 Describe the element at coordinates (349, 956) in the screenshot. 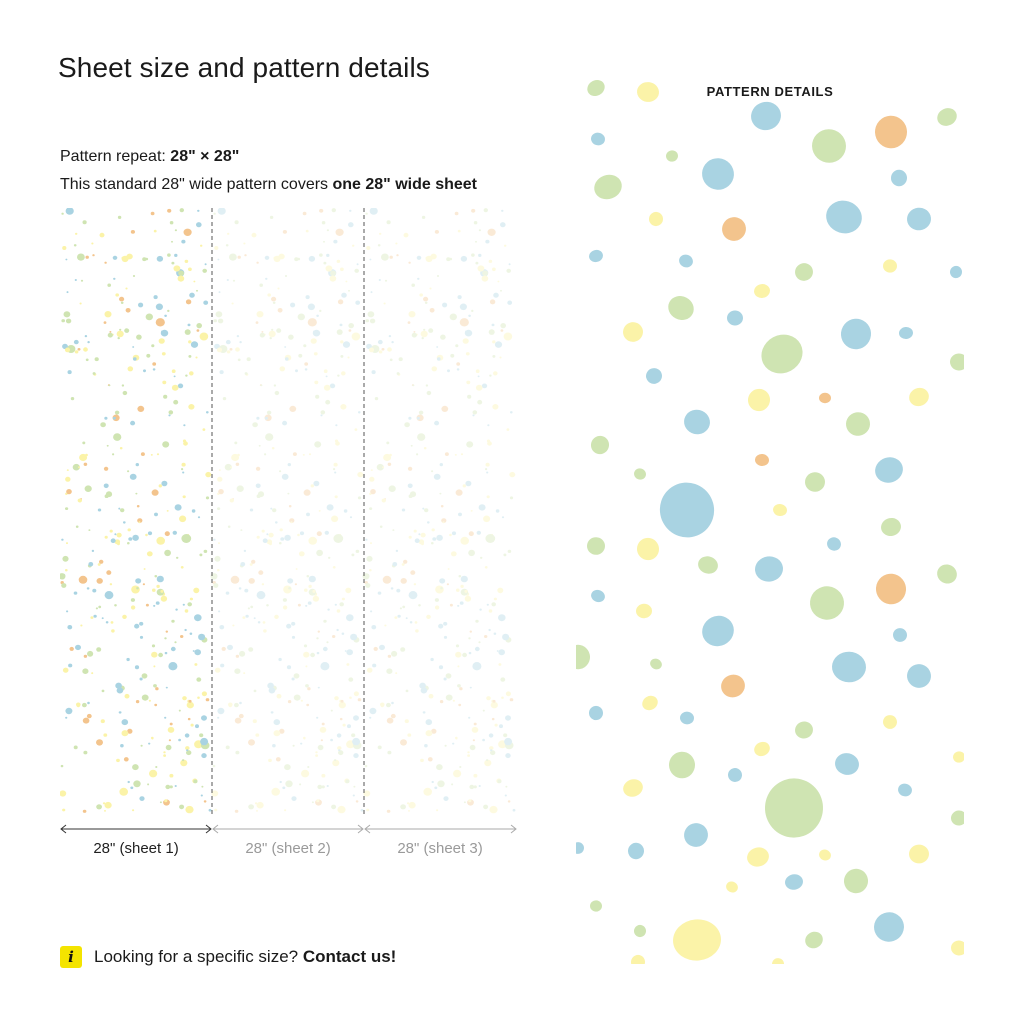

I see `contact-link: Contact us!` at that location.